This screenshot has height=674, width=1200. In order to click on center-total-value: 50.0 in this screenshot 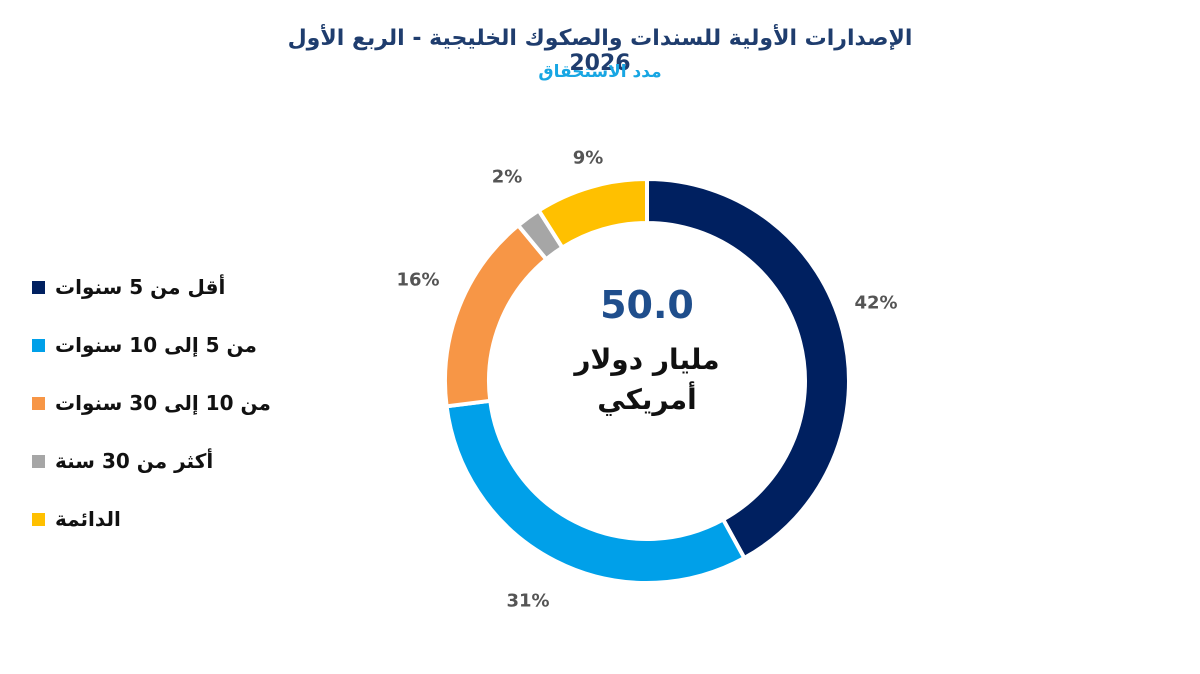, I will do `click(647, 305)`.